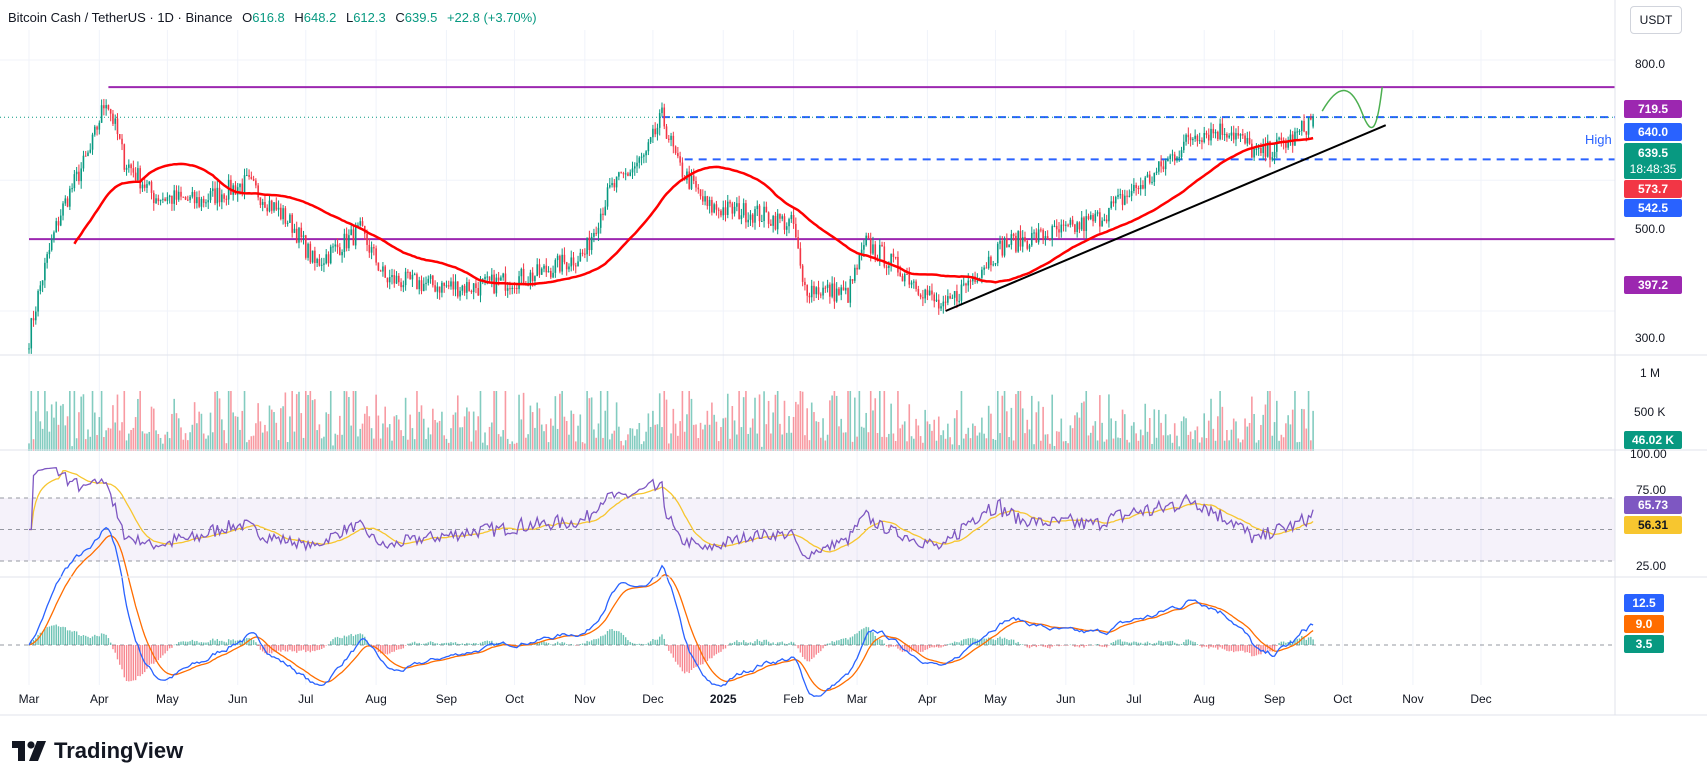 This screenshot has width=1707, height=784. I want to click on time-axis-label: Apr, so click(99, 699).